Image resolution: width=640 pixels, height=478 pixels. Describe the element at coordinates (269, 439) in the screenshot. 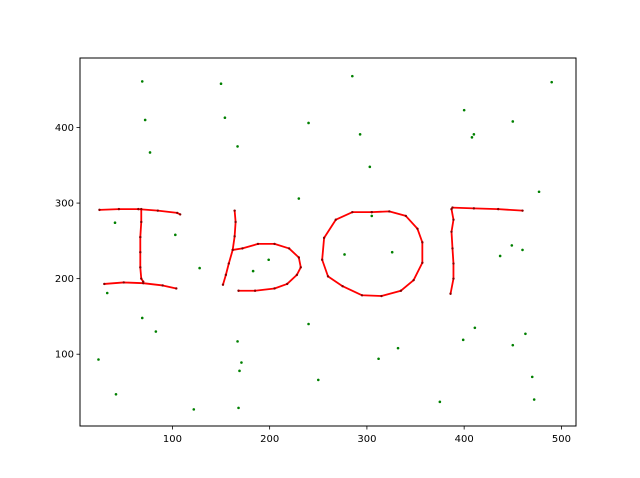

I see `x-tick-label: 200` at that location.